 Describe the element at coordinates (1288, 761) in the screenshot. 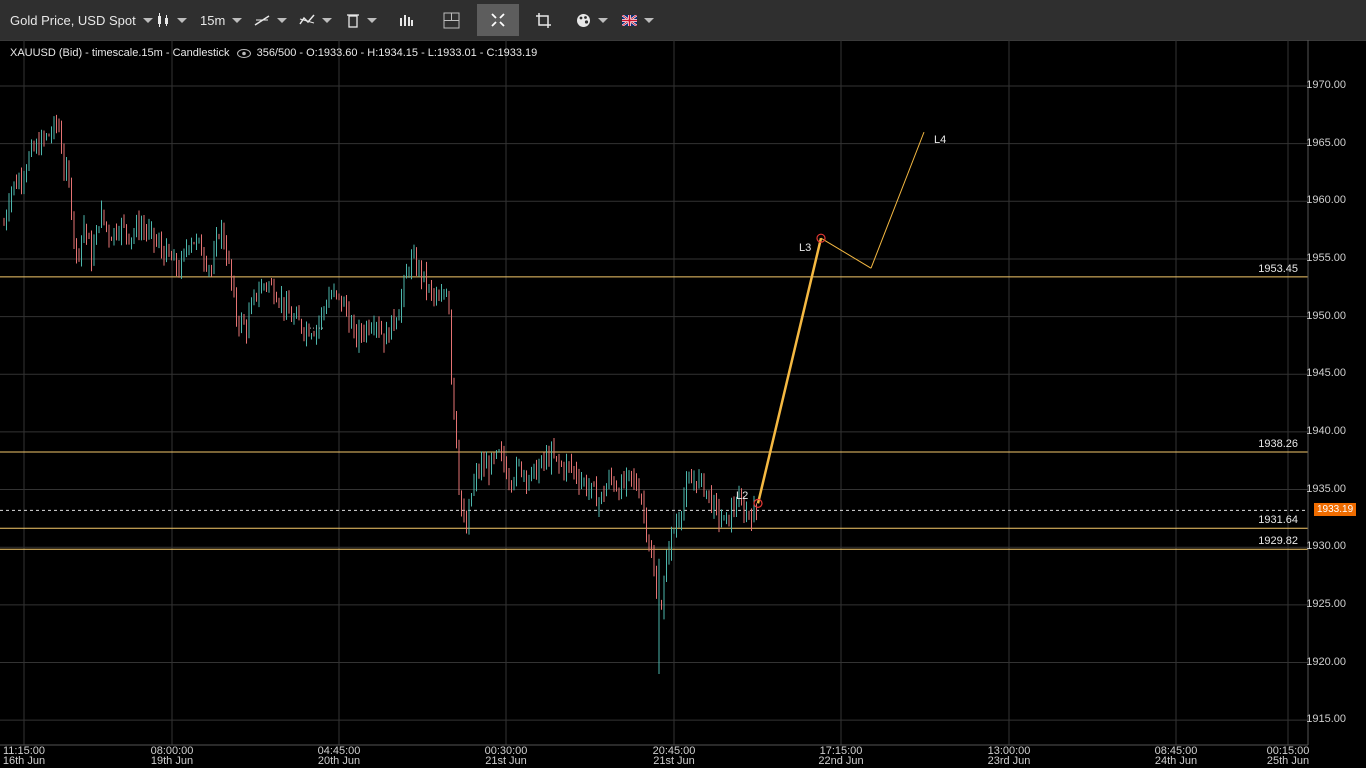

I see `x-tick-date: 25th Jun` at that location.